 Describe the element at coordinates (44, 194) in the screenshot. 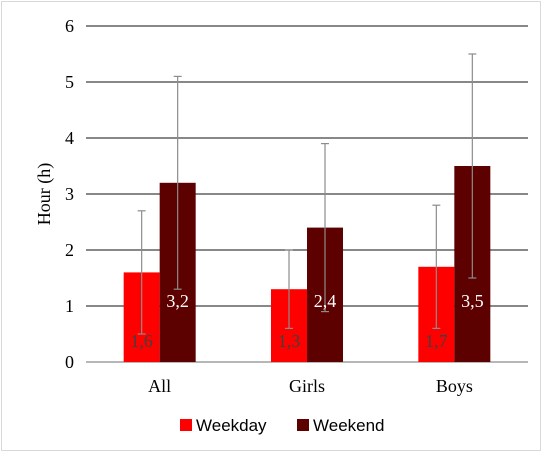

I see `y-axis-label: Hour (h)` at that location.